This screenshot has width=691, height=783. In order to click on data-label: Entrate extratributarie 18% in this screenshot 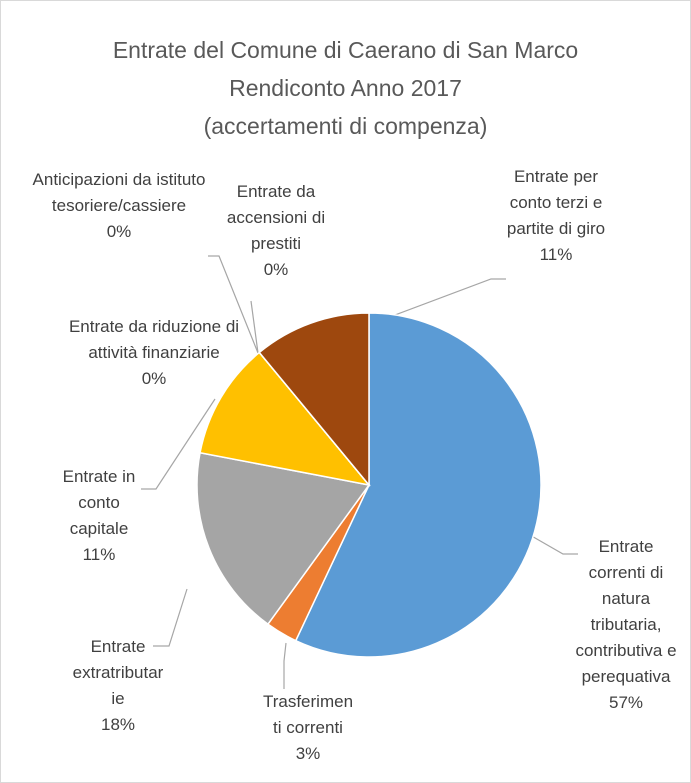, I will do `click(118, 686)`.